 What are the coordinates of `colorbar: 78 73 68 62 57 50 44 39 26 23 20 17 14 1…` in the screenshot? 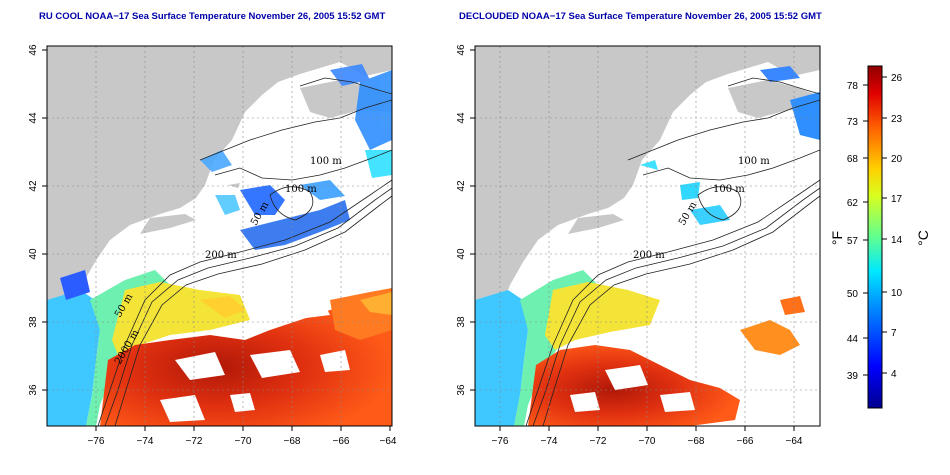 It's located at (880, 237).